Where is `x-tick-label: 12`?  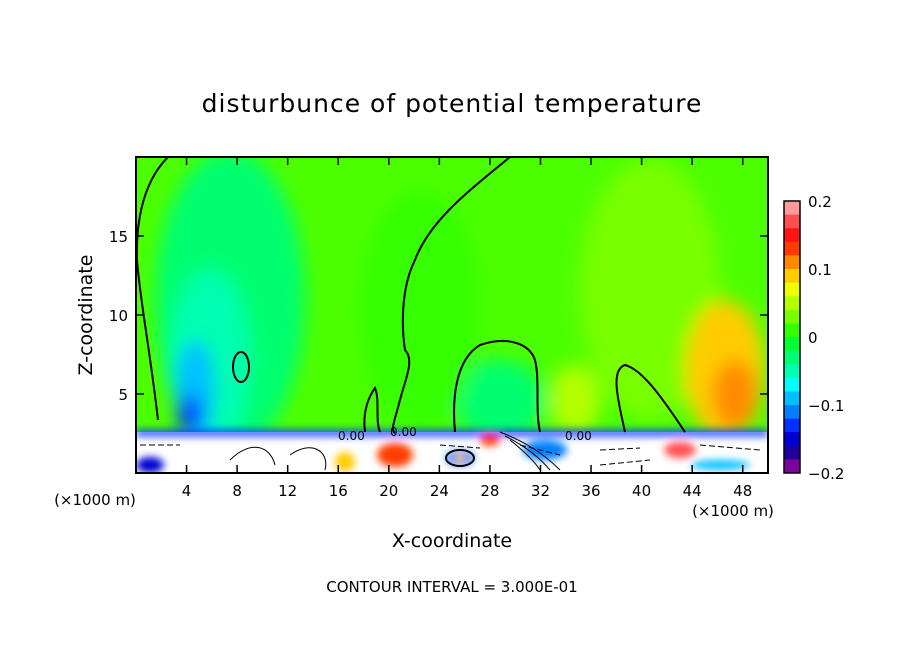 x-tick-label: 12 is located at coordinates (287, 491).